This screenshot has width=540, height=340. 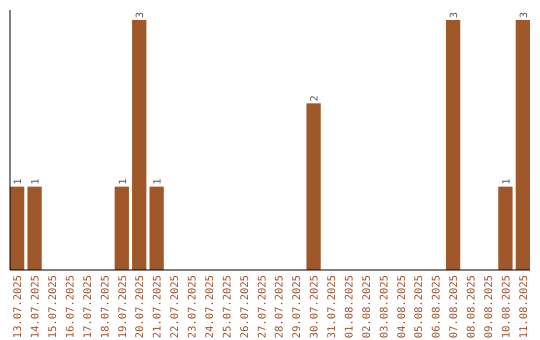 I want to click on x-tick-label: 20.07.2025, so click(x=140, y=306).